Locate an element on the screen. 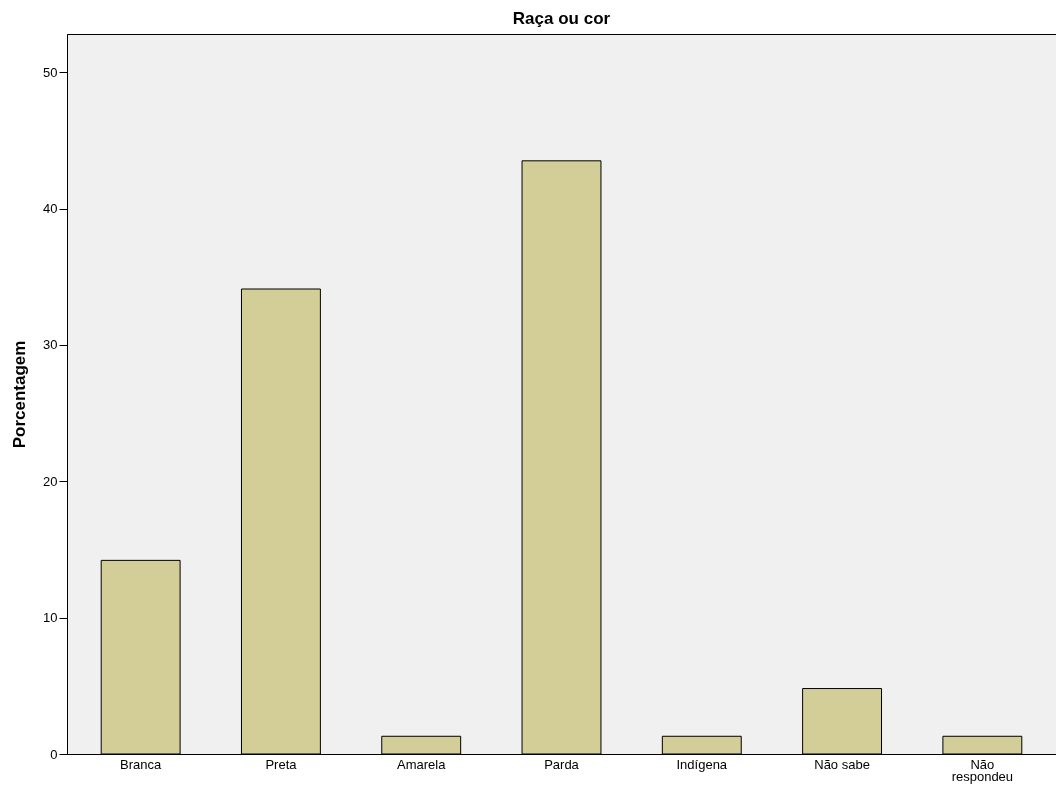  y-axis-title: Porcentagem is located at coordinates (20, 394).